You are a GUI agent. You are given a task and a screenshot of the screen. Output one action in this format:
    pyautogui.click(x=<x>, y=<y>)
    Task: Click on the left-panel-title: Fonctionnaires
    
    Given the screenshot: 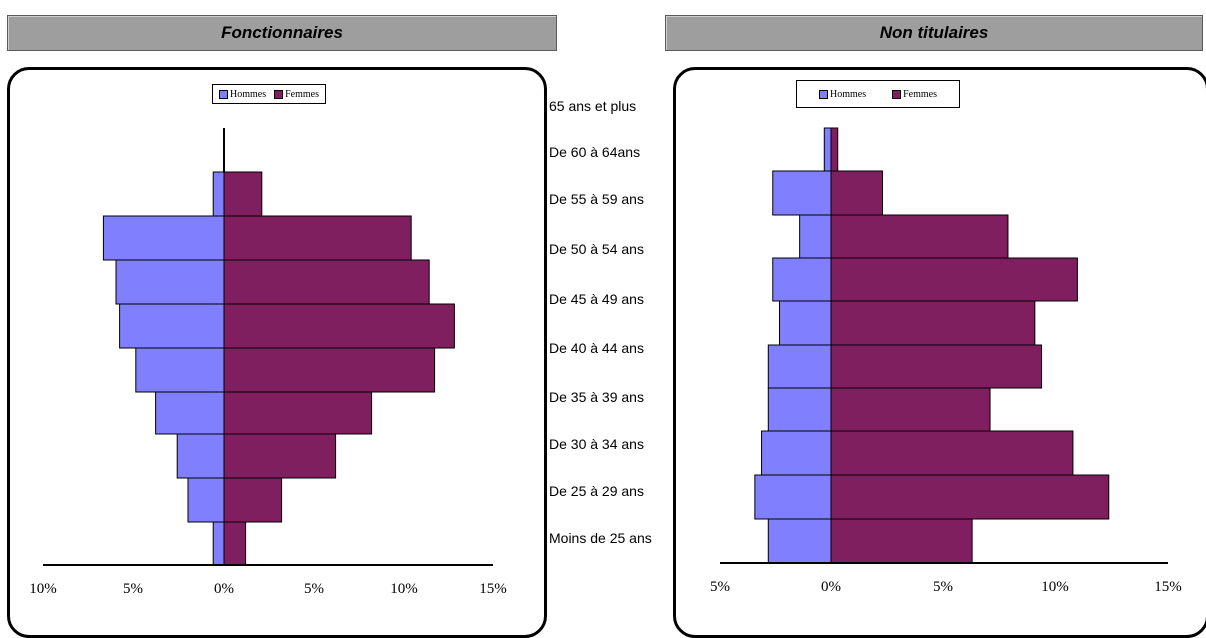 What is the action you would take?
    pyautogui.click(x=282, y=33)
    